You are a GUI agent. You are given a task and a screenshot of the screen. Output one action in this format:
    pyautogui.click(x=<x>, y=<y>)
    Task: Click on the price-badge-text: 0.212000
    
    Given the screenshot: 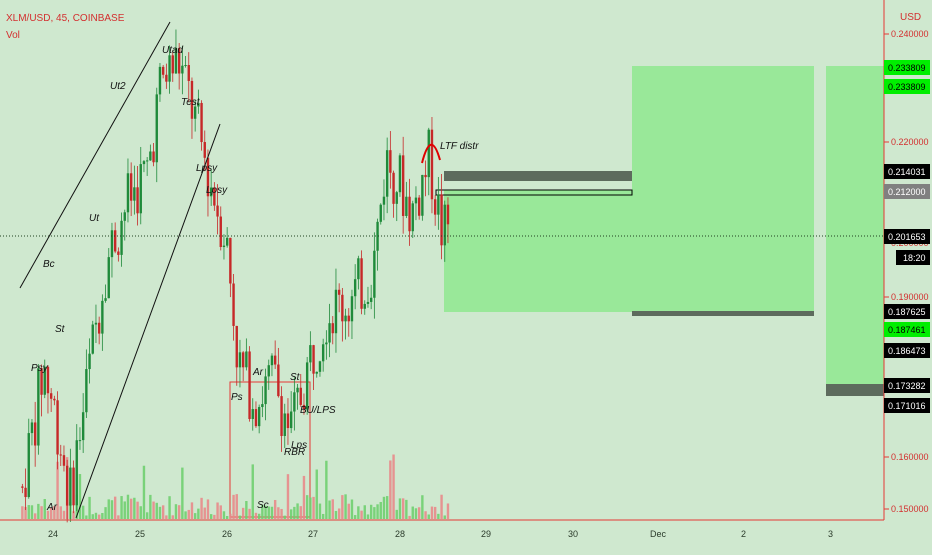 What is the action you would take?
    pyautogui.click(x=907, y=192)
    